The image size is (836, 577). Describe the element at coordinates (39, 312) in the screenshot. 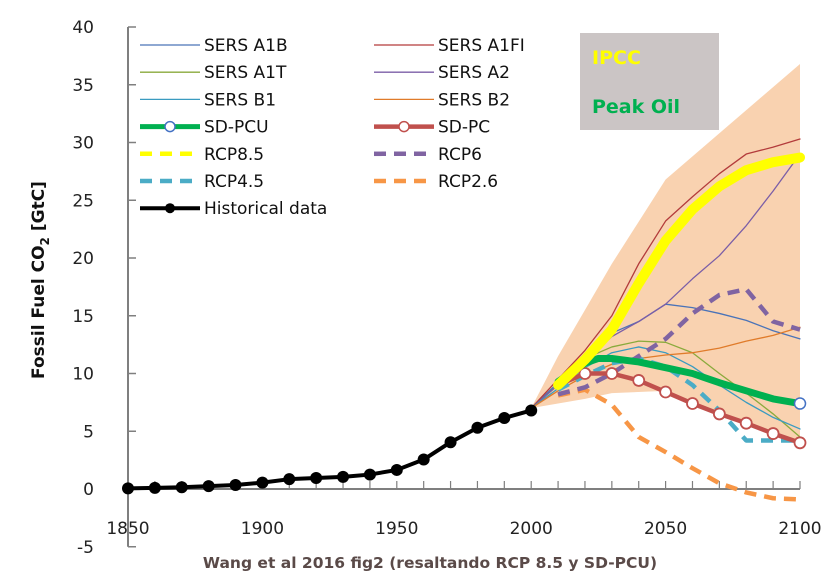

I see `y-axis-label-main: Fossil Fuel CO` at that location.